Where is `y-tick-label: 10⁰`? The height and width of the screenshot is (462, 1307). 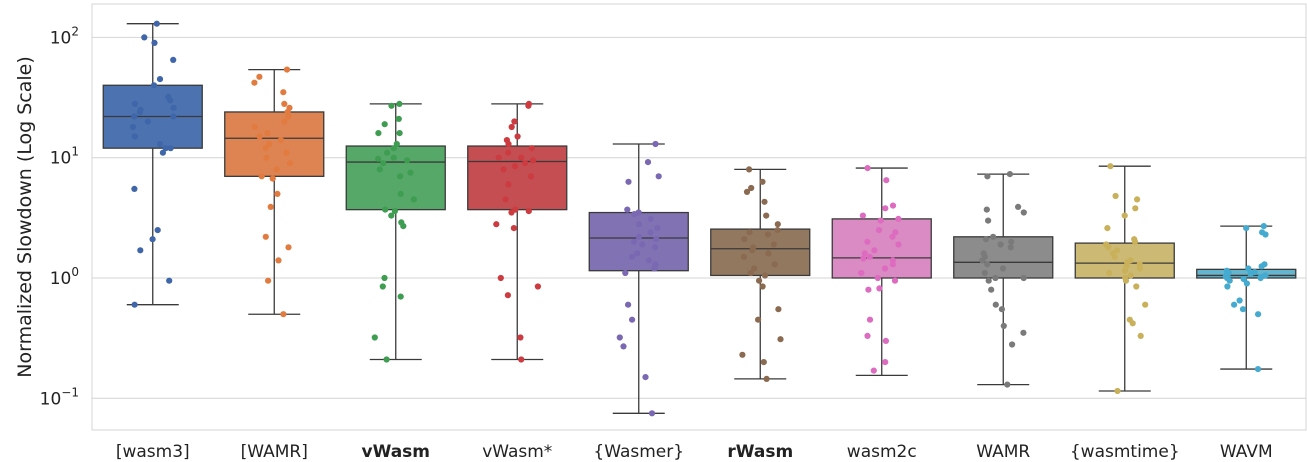 y-tick-label: 10⁰ is located at coordinates (64, 277).